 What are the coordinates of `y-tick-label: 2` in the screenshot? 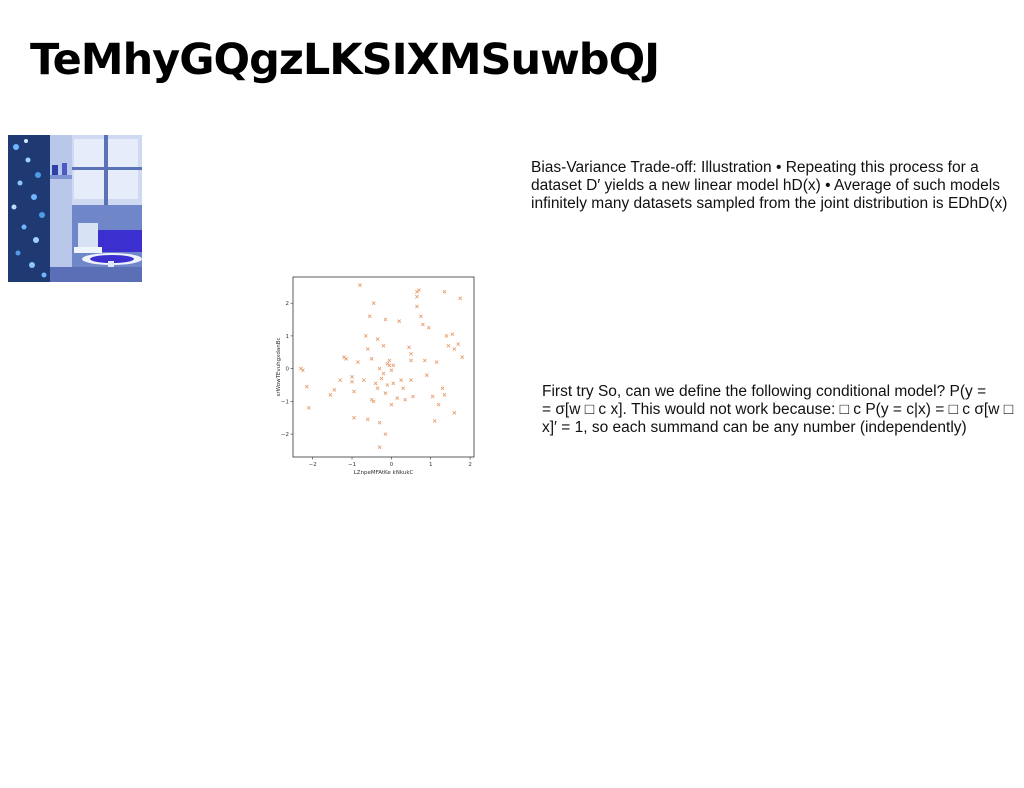 It's located at (288, 304).